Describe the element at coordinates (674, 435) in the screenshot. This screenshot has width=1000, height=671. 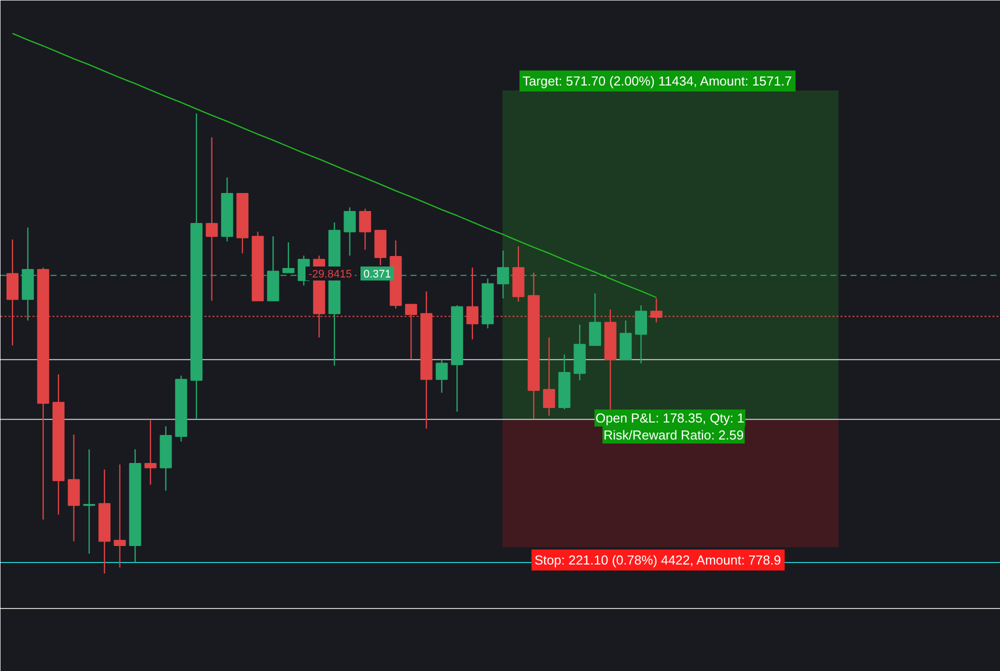
I see `annotation: Risk/Reward Ratio: 2.59` at that location.